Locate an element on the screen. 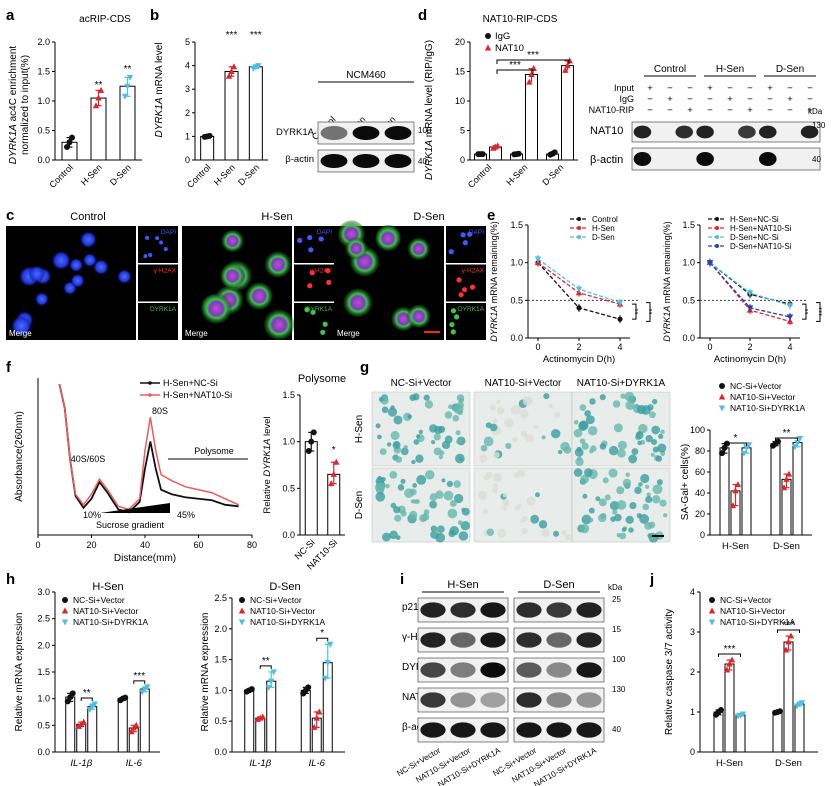 This screenshot has width=831, height=786. x-tick-label: 0 is located at coordinates (37, 545).